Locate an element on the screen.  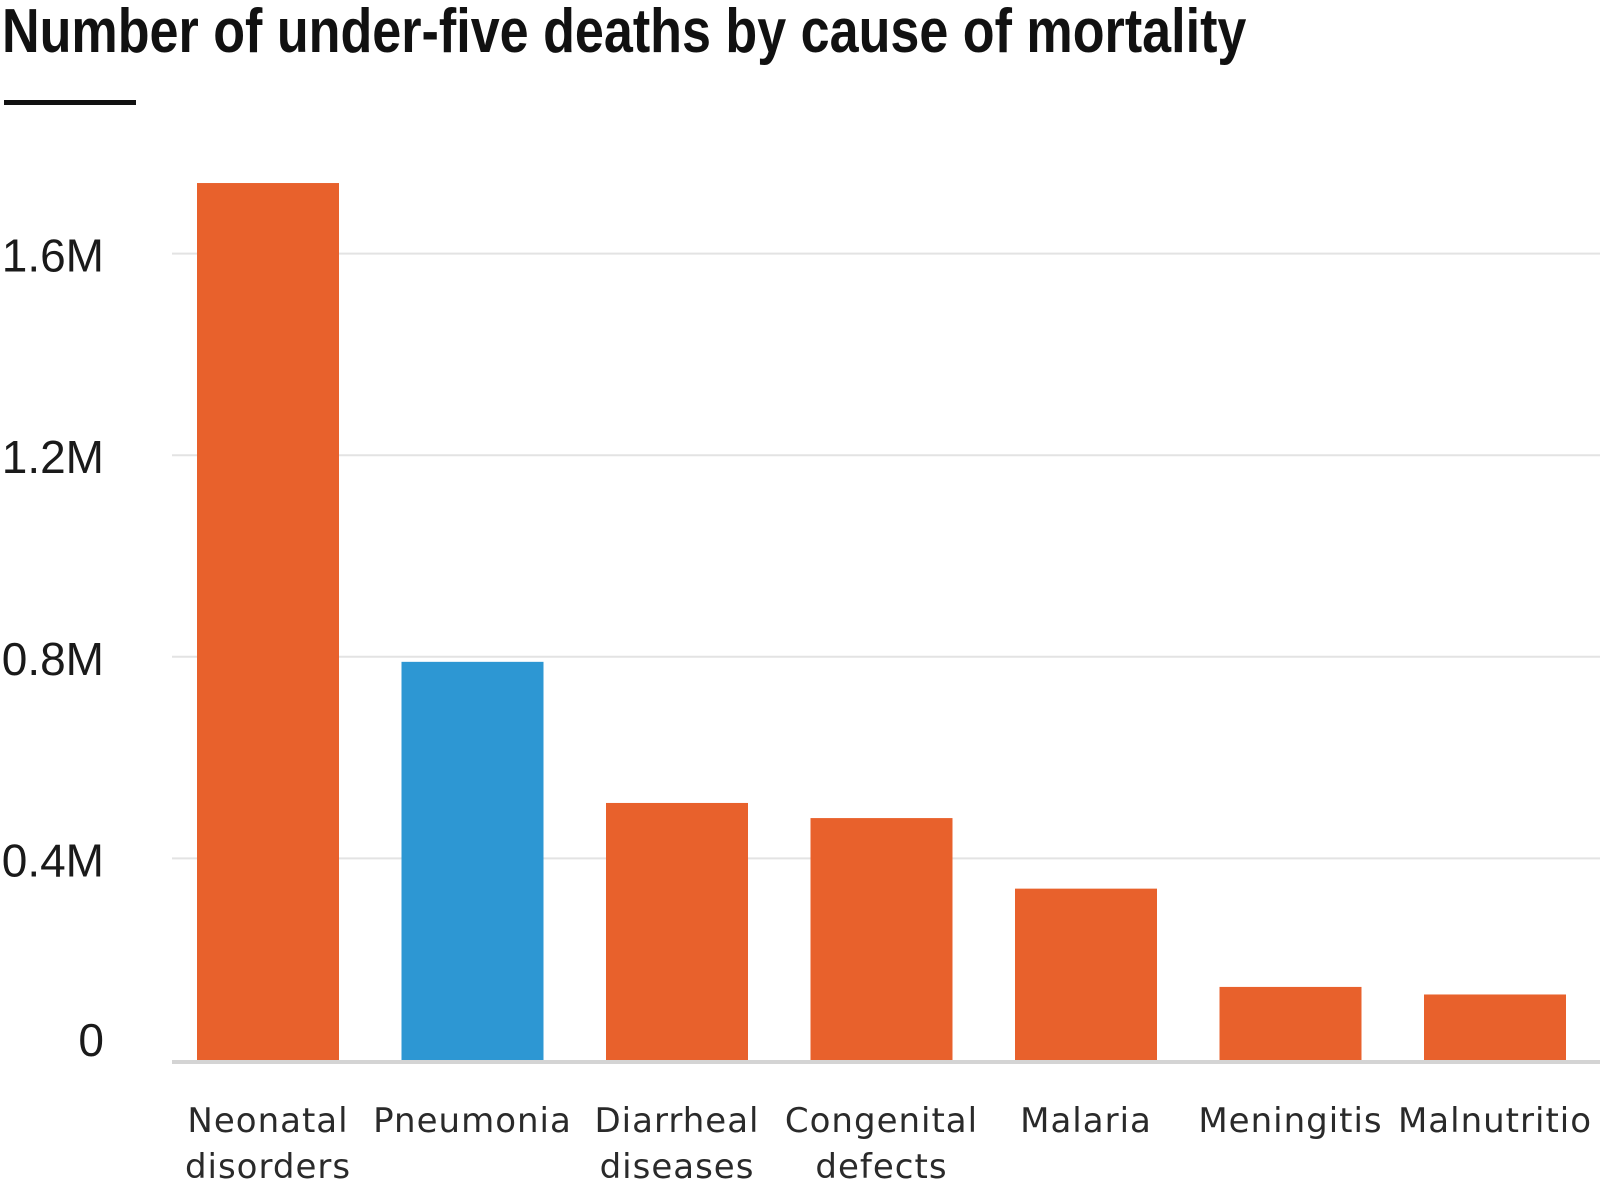
x-tick-label: Malaria is located at coordinates (1086, 1121).